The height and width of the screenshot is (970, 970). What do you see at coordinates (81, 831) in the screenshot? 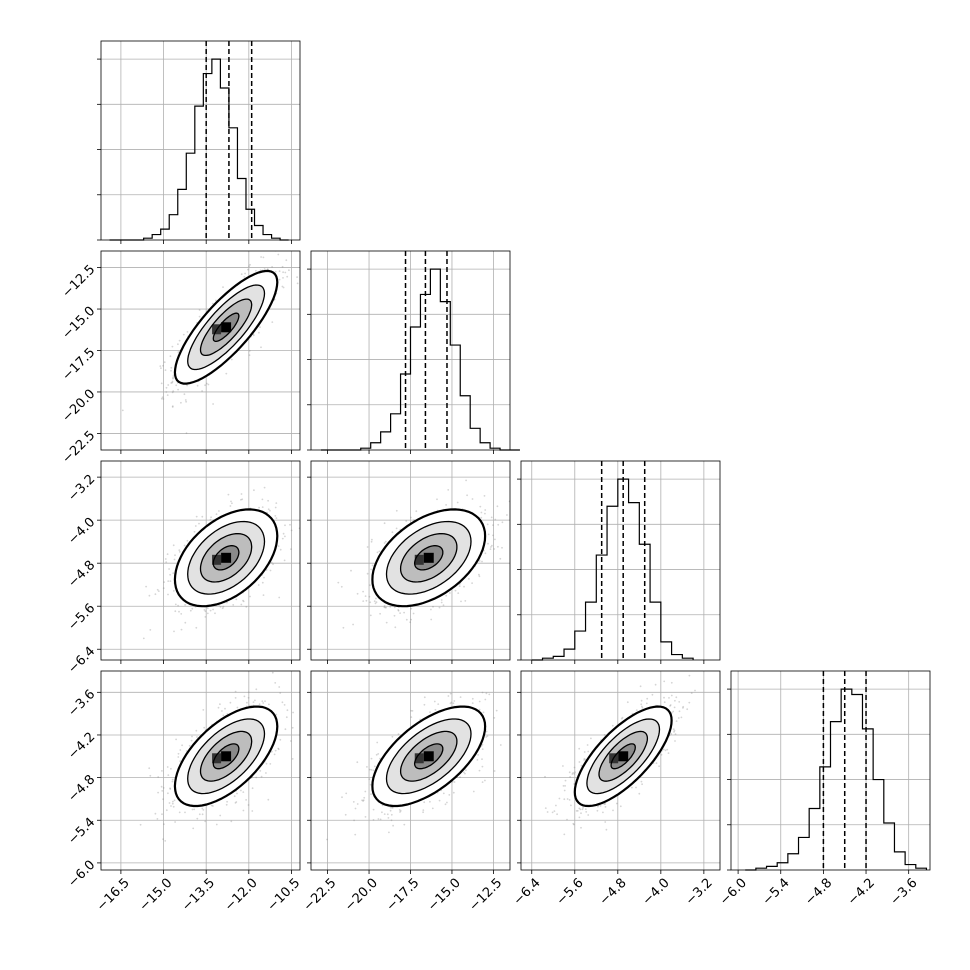
I see `y-tick-label: −5.4` at bounding box center [81, 831].